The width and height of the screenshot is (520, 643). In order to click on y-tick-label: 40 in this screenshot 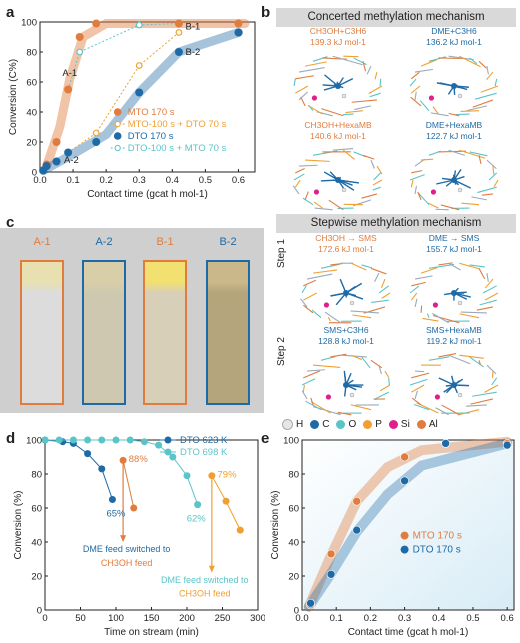, I will do `click(293, 543)`.